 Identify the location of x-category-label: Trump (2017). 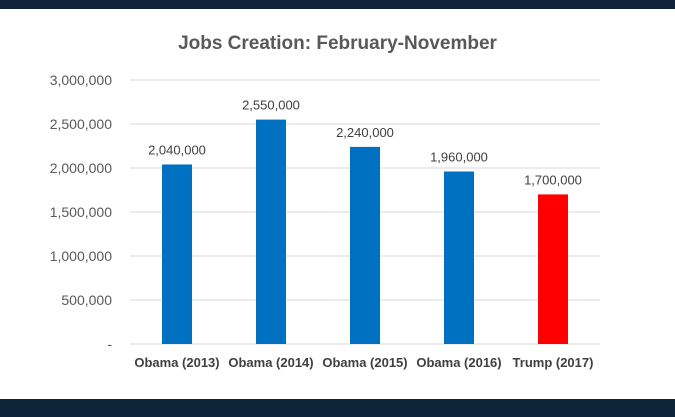
(553, 362).